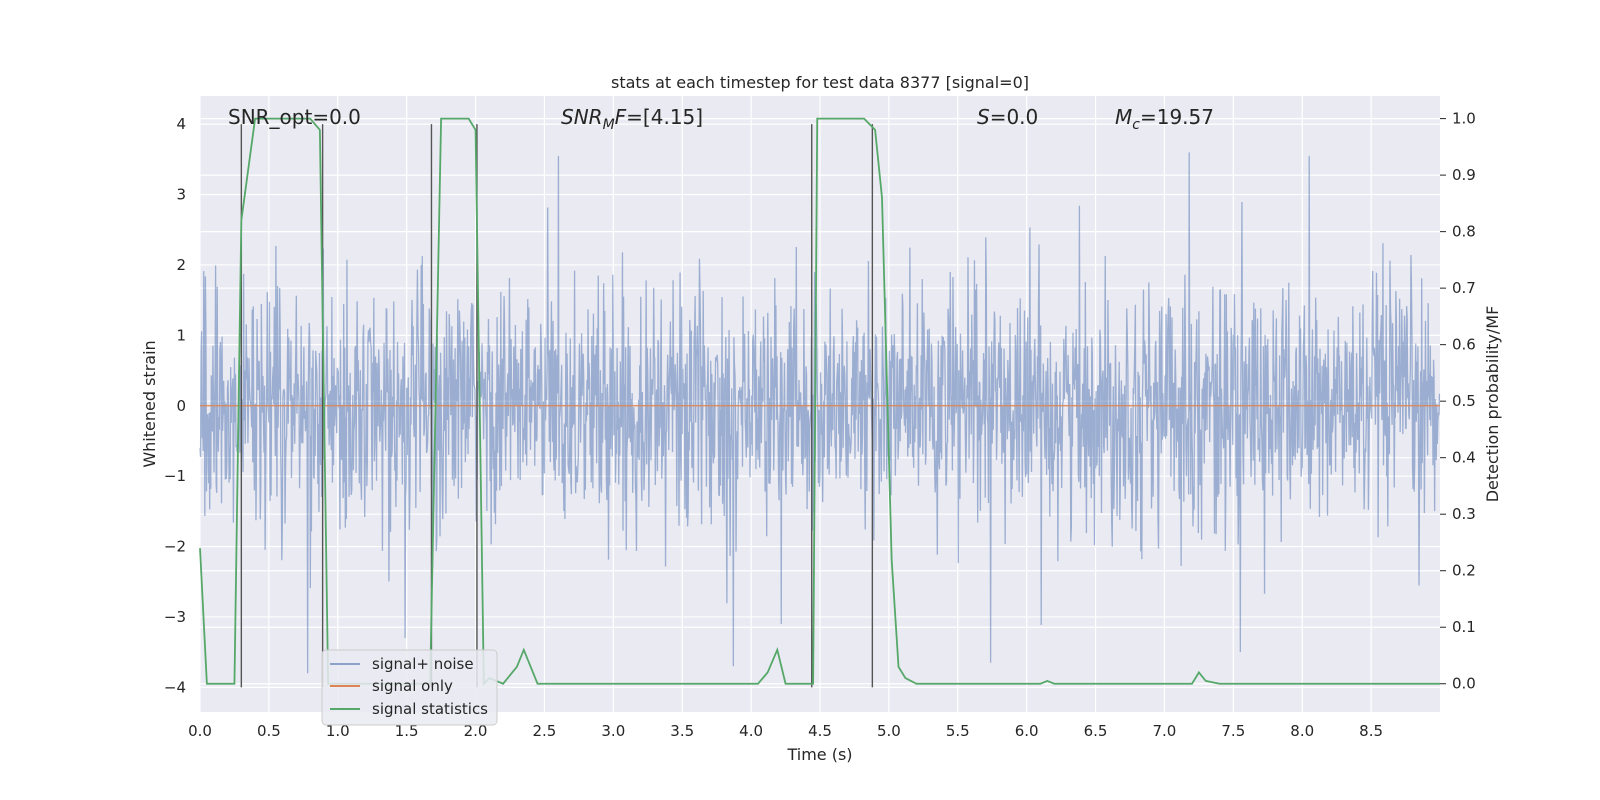  Describe the element at coordinates (545, 731) in the screenshot. I see `x-tick-label: 2.5` at that location.